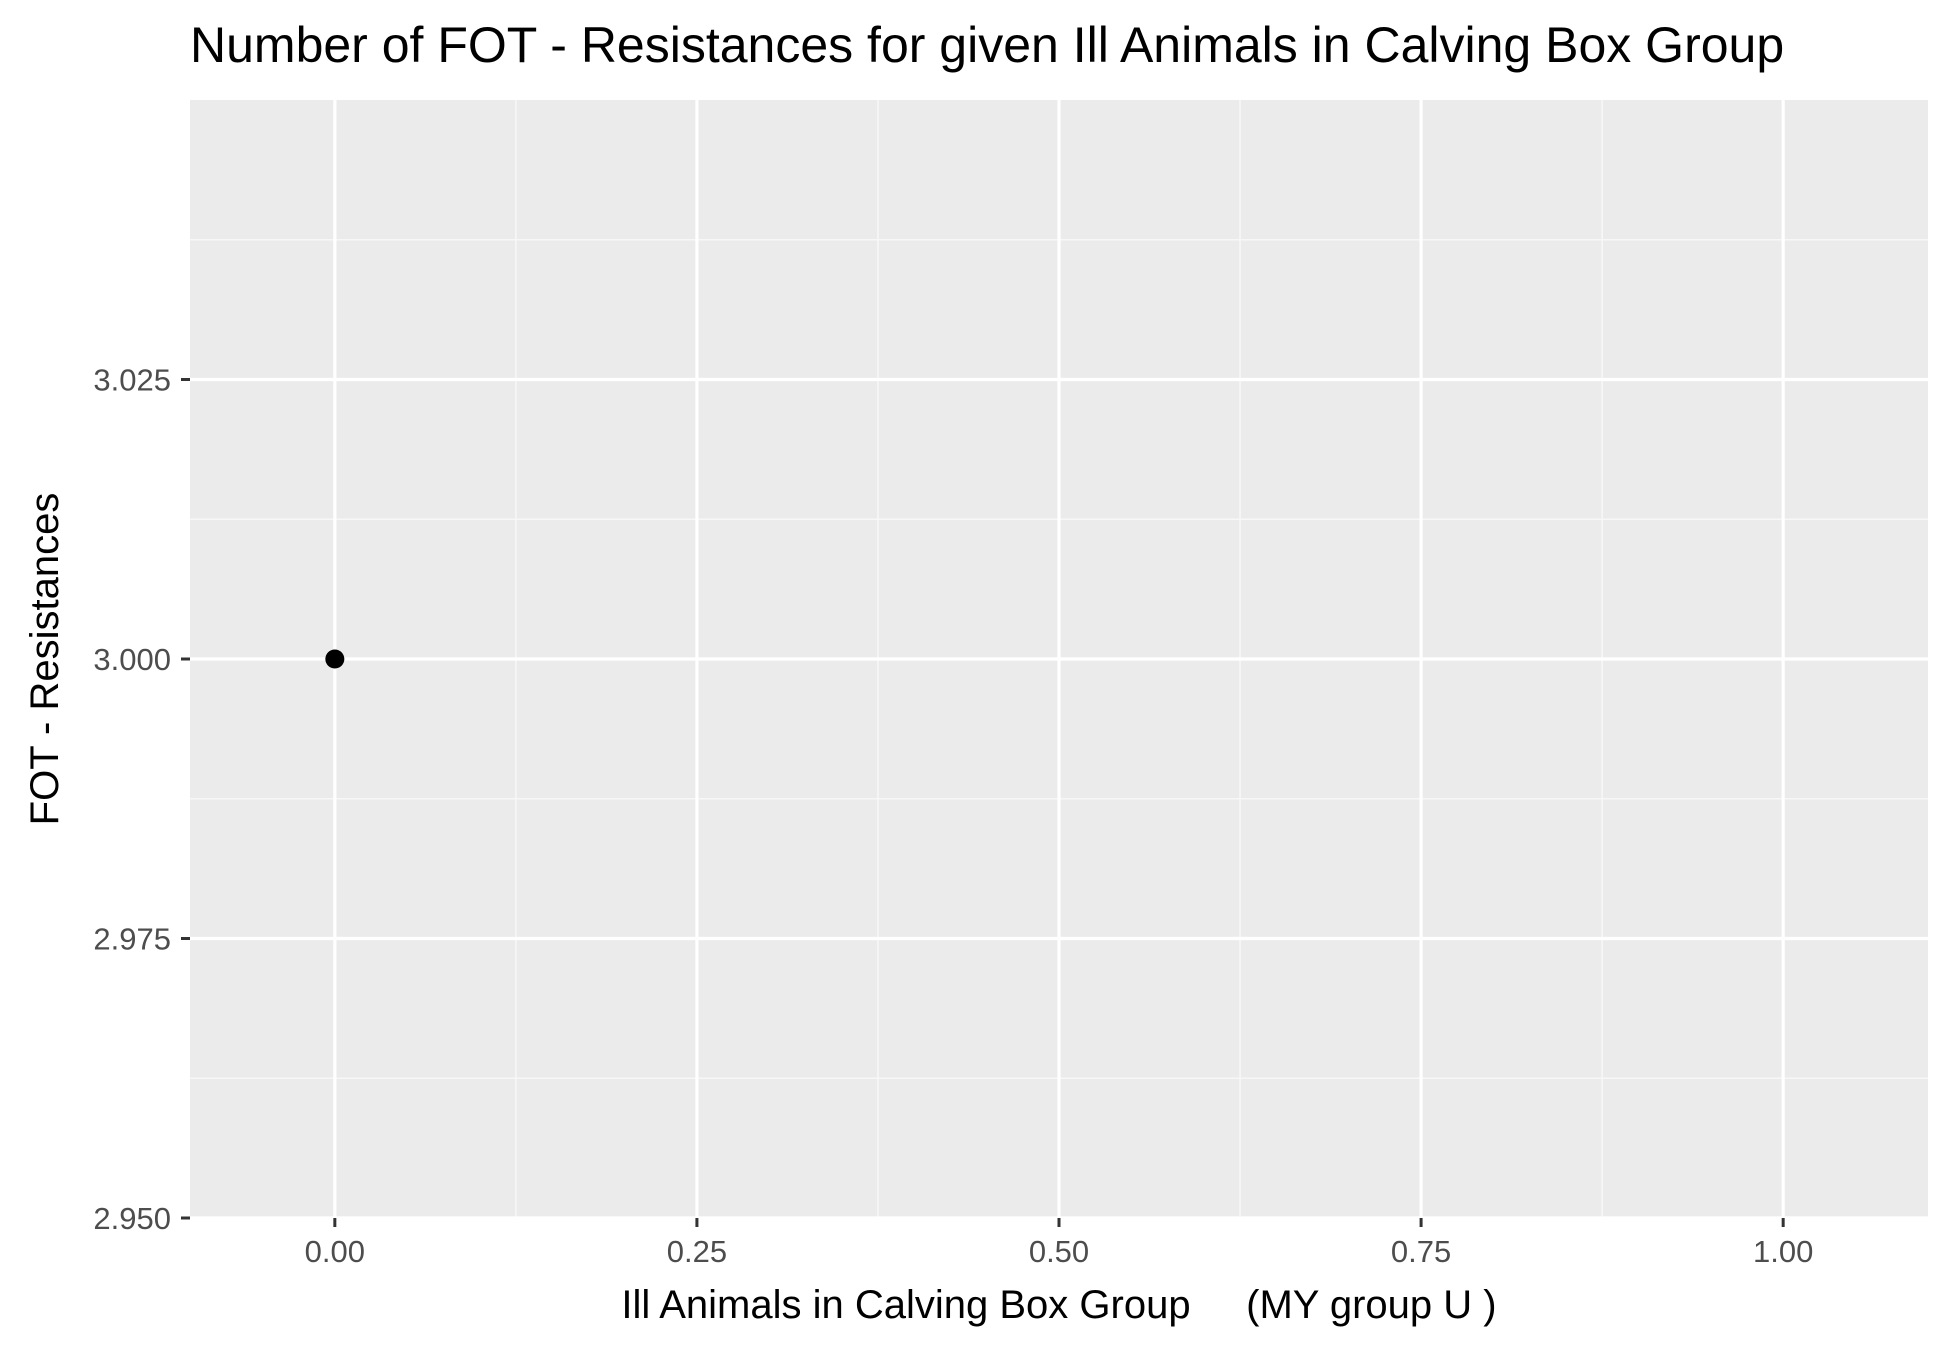  I want to click on x-tick-label: 1.00, so click(1783, 1251).